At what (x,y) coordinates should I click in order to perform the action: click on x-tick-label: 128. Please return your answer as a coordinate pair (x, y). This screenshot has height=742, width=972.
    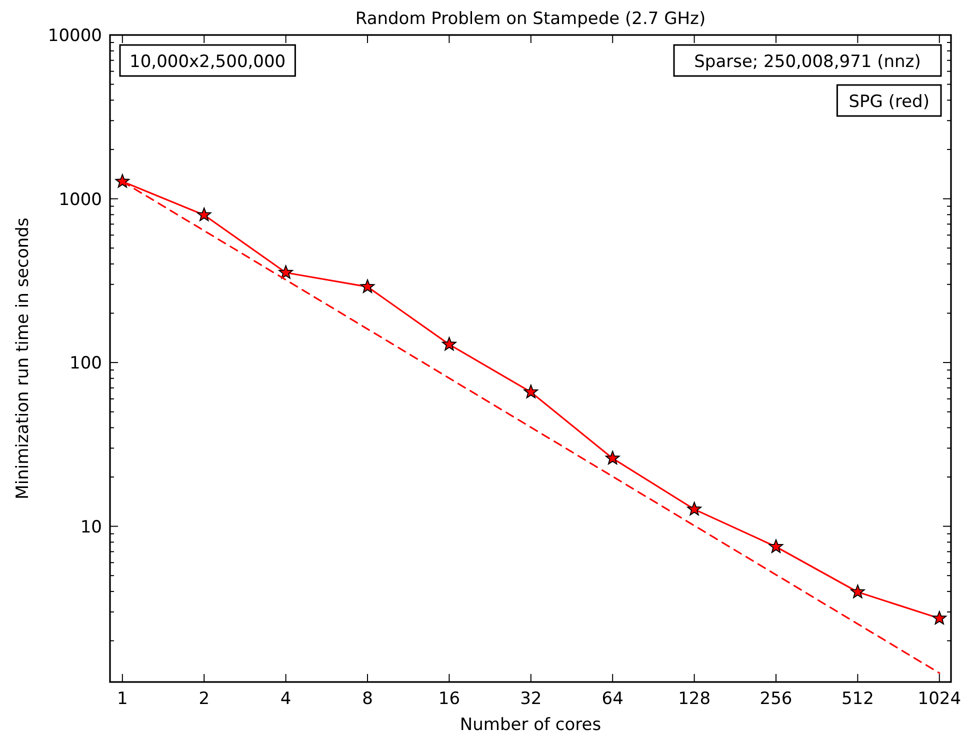
    Looking at the image, I should click on (694, 699).